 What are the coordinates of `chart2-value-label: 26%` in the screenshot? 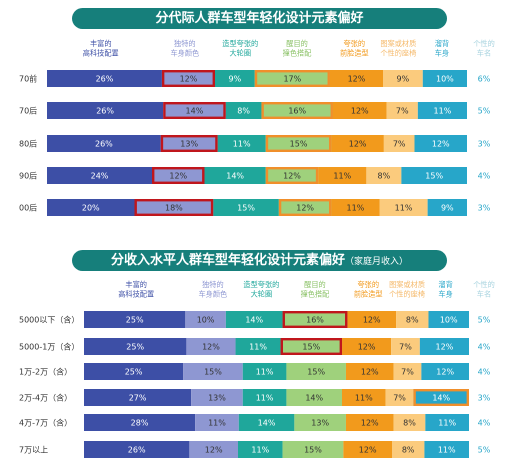 It's located at (137, 450).